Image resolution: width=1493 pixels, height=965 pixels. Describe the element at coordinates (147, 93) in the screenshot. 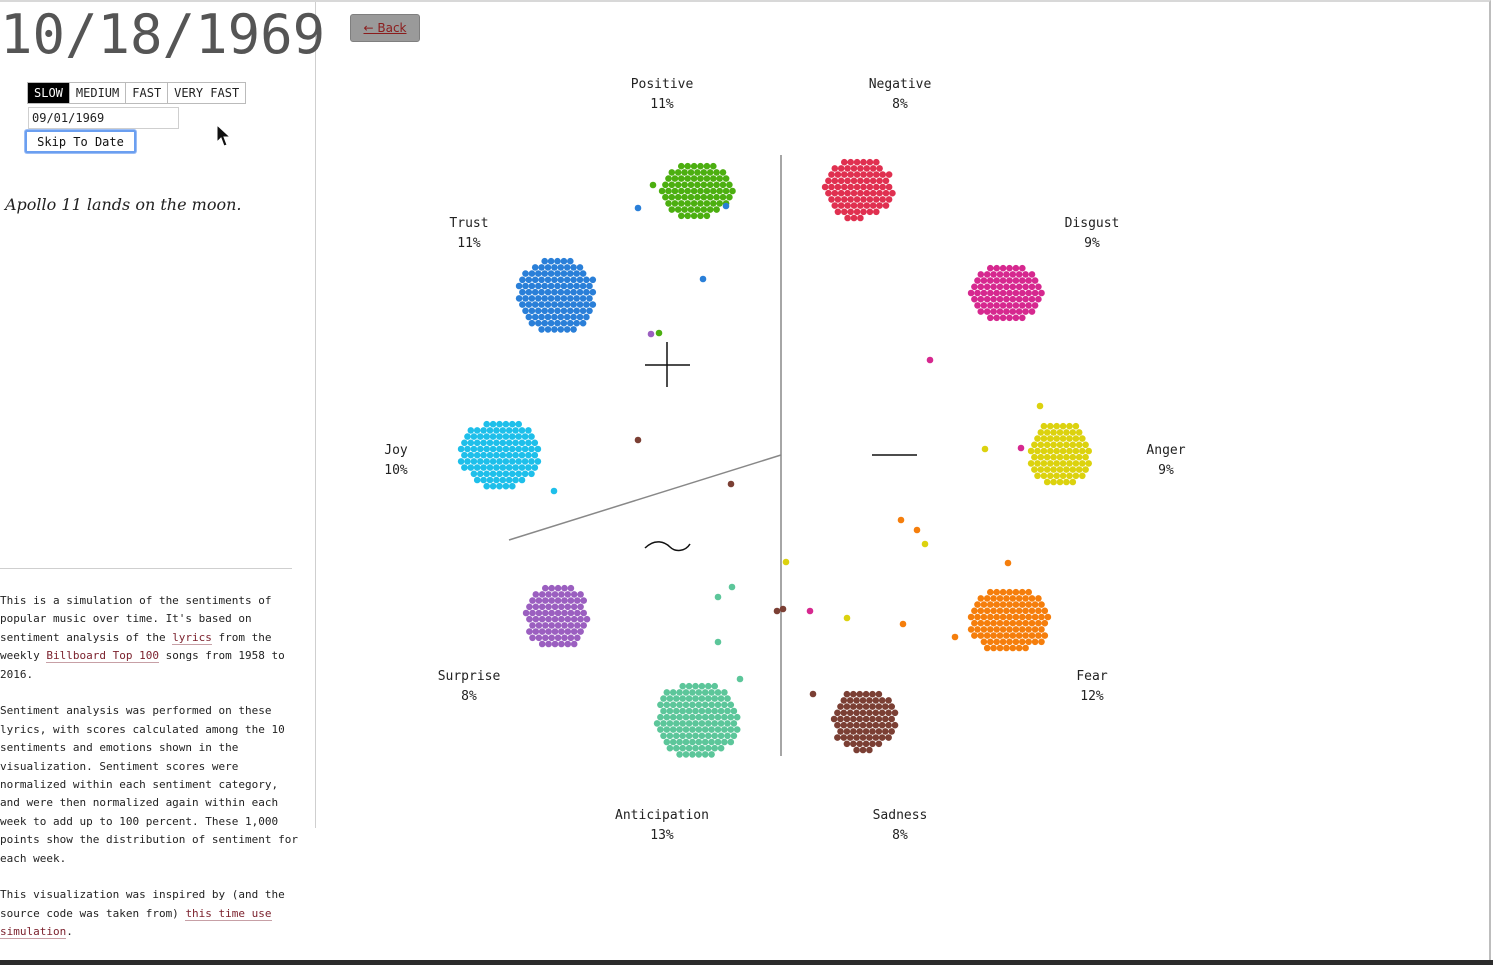

I see `speed-fast-button: FAST` at that location.